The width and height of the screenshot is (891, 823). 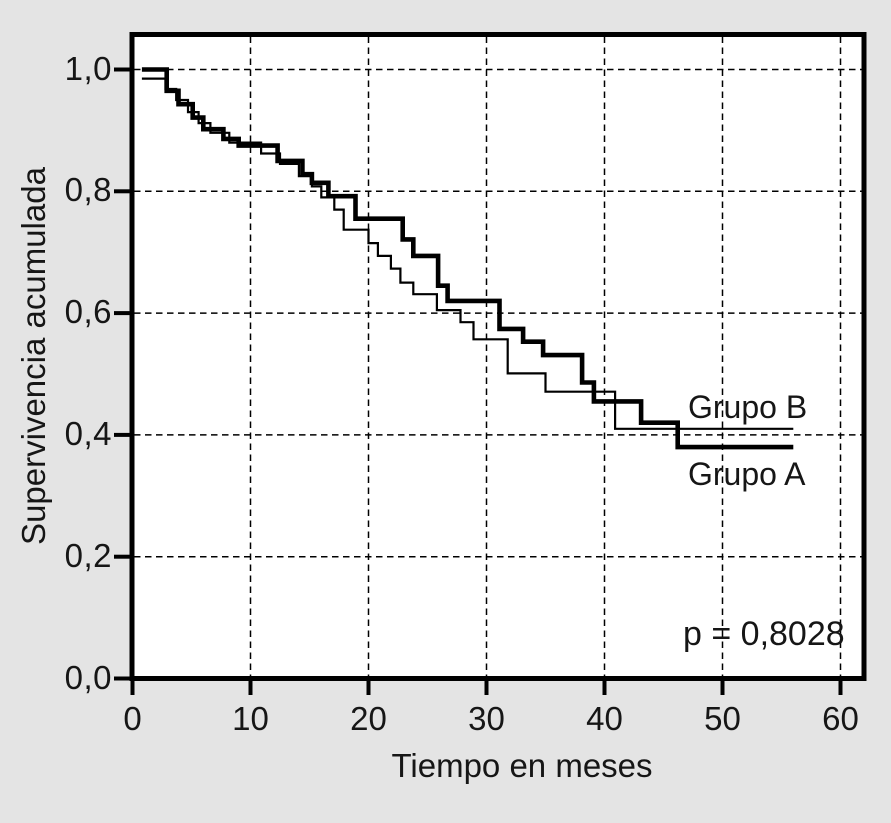 What do you see at coordinates (88, 190) in the screenshot?
I see `y-tick-label: 0,8` at bounding box center [88, 190].